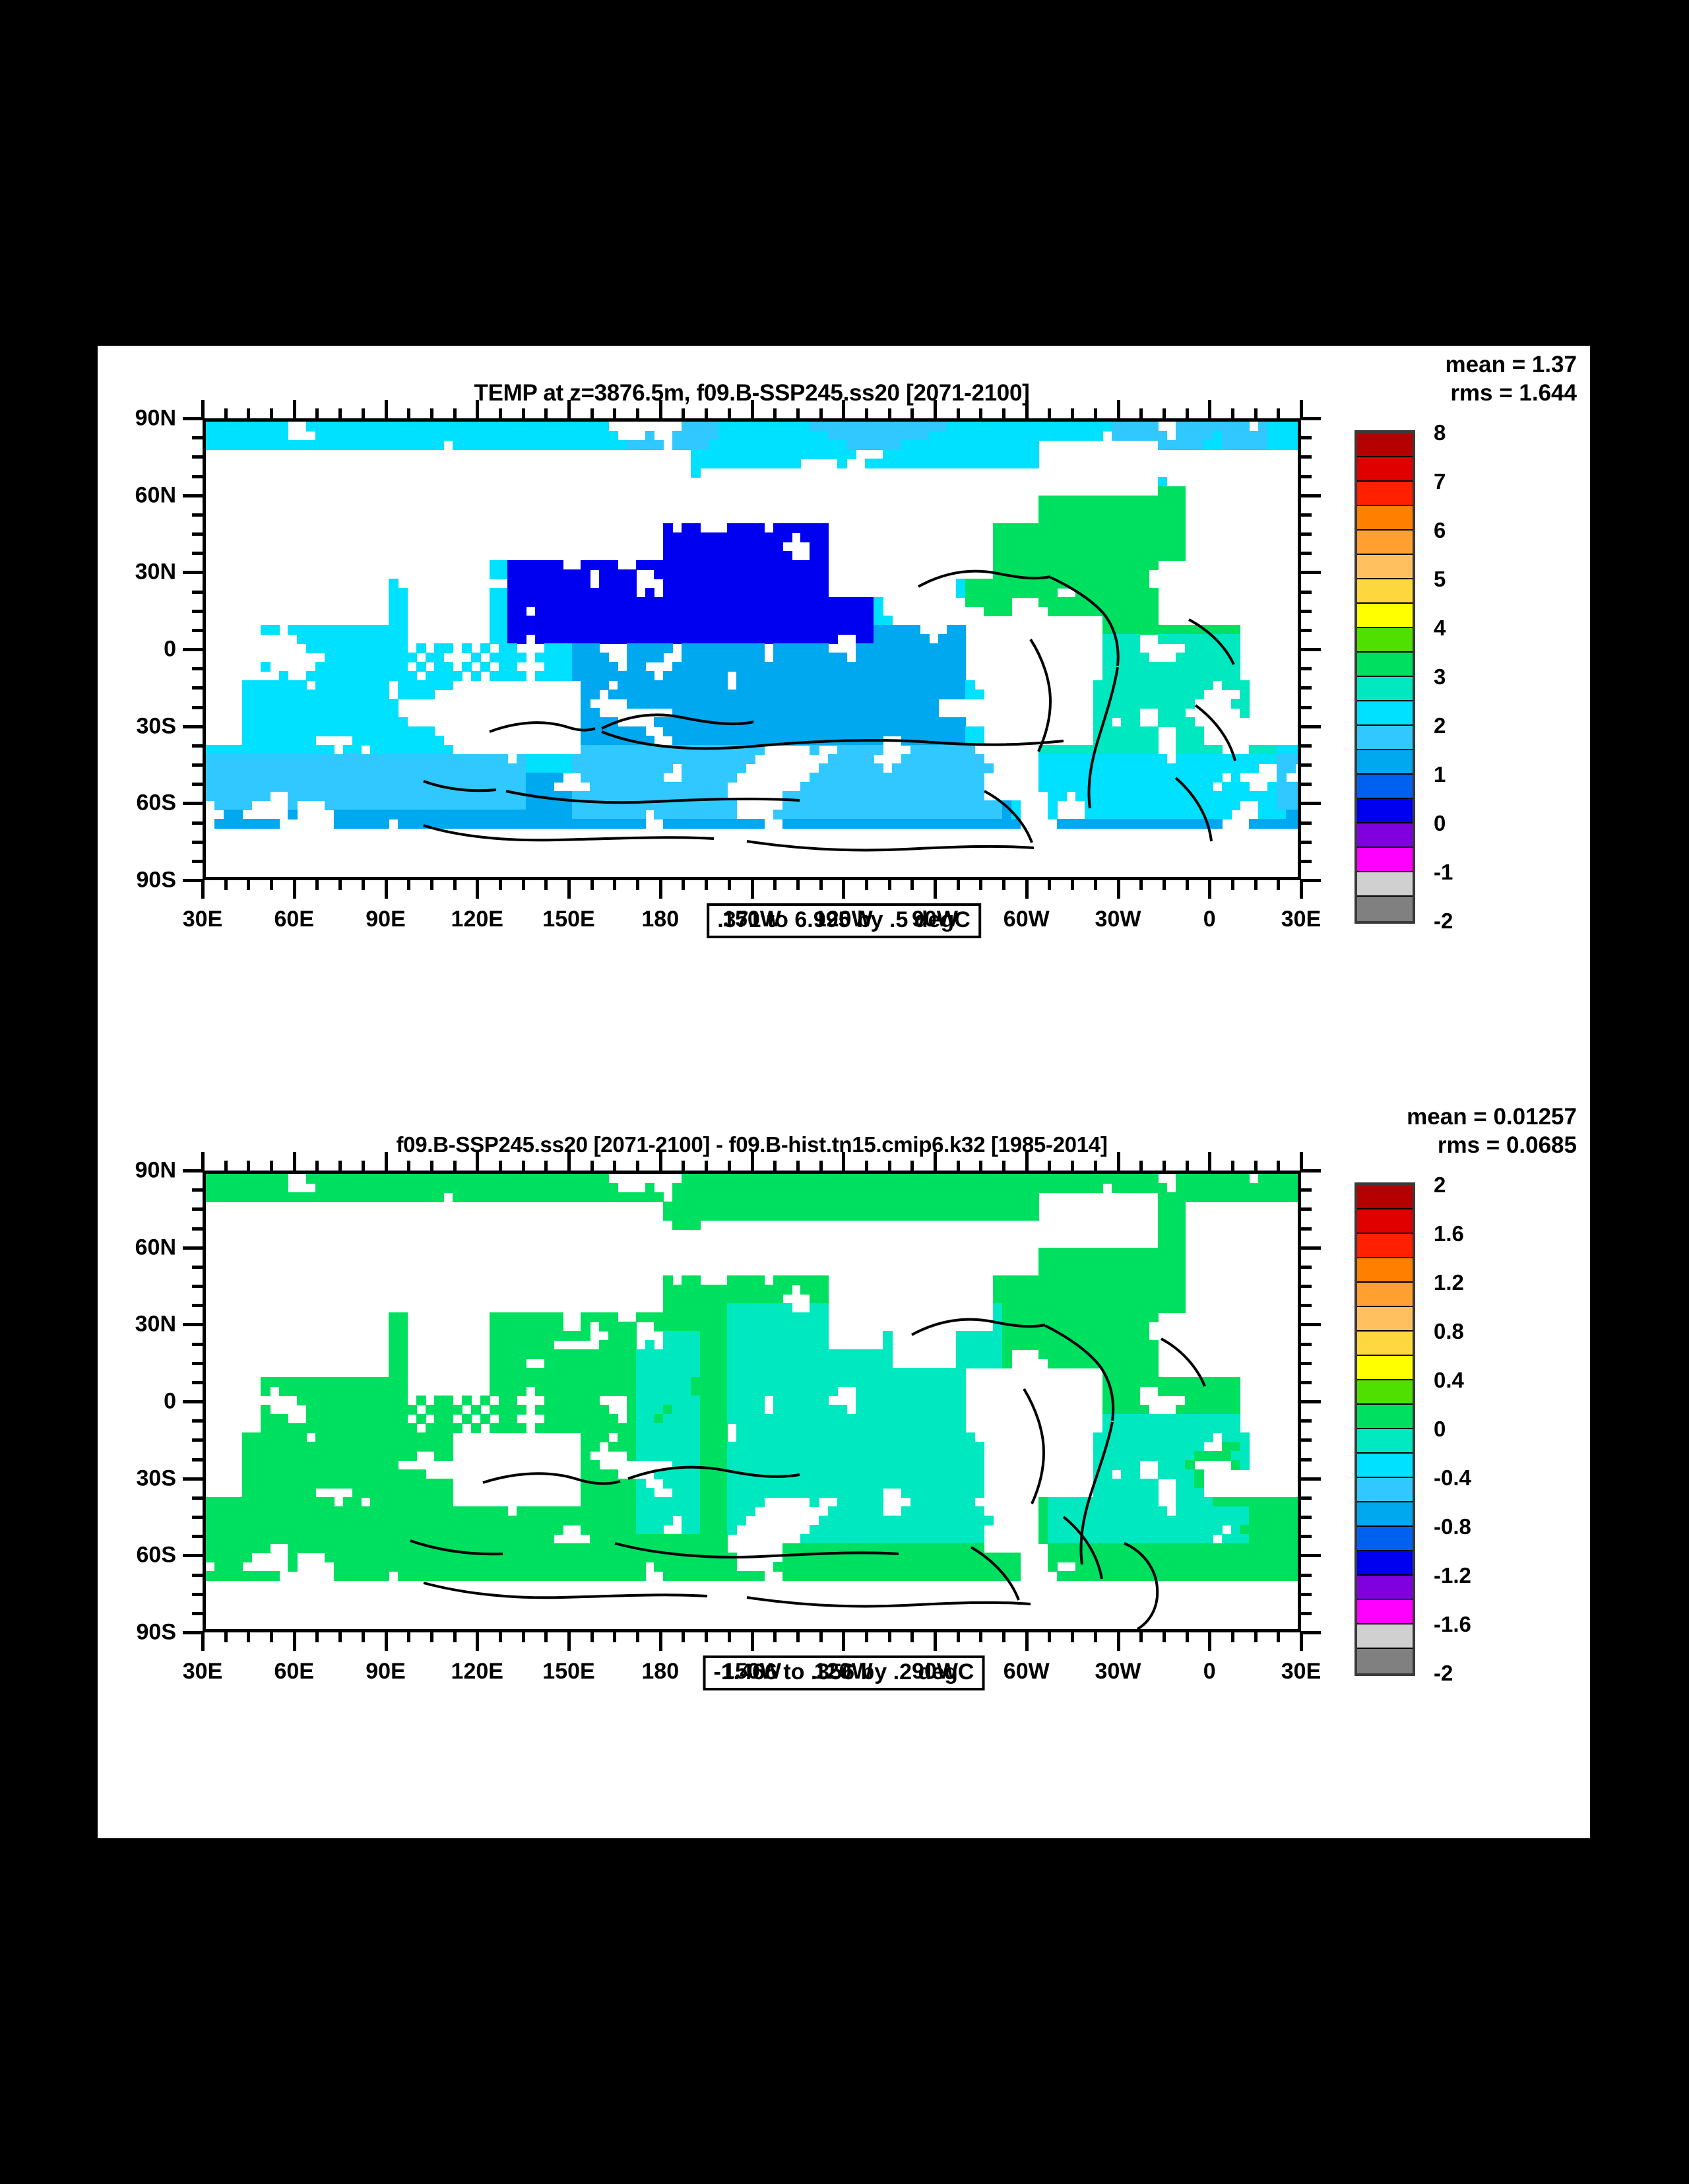  I want to click on colorbar-tick-label: 8, so click(1440, 432).